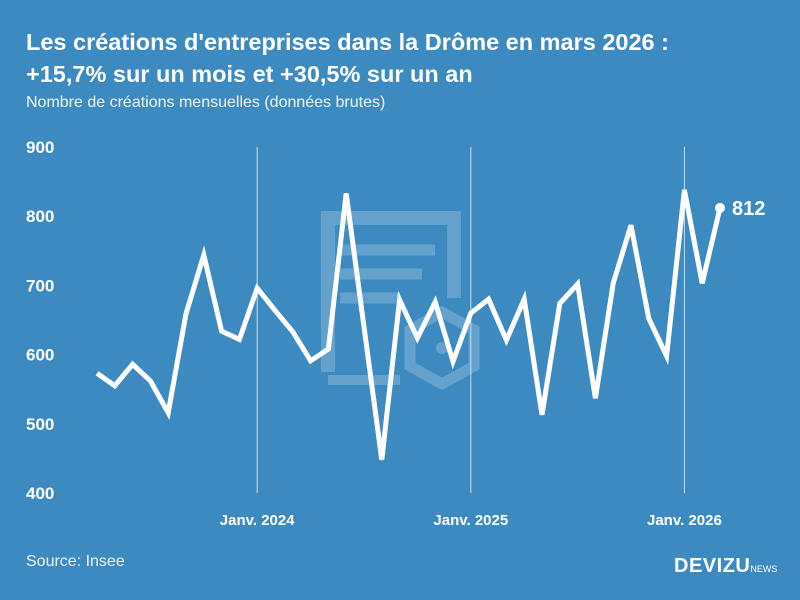 The width and height of the screenshot is (800, 600). What do you see at coordinates (470, 520) in the screenshot?
I see `x-tick-label: Janv. 2025` at bounding box center [470, 520].